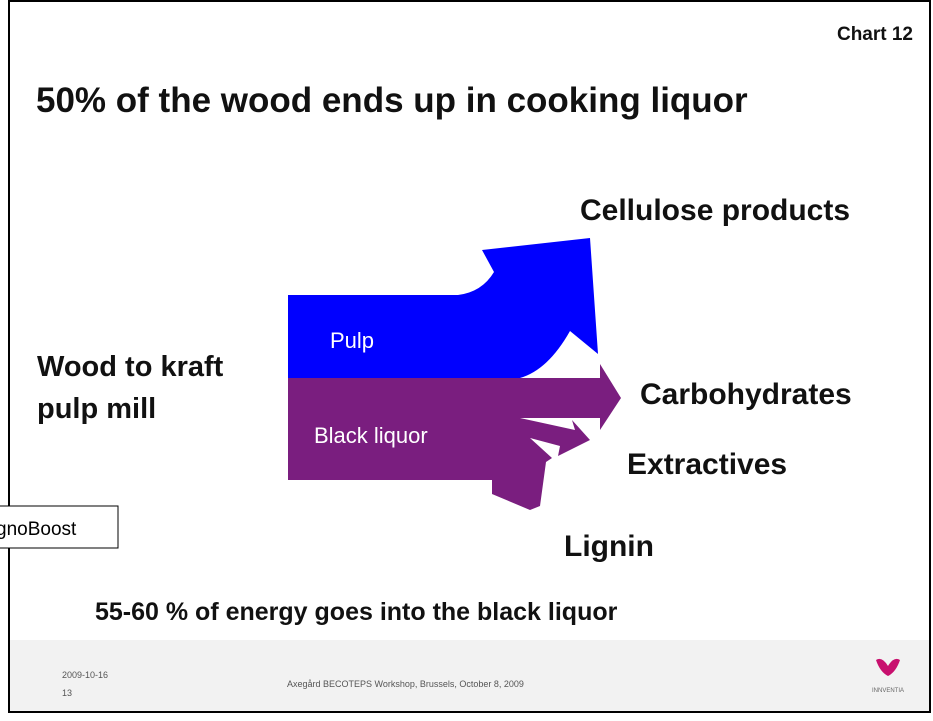 This screenshot has height=721, width=933. Describe the element at coordinates (707, 464) in the screenshot. I see `output-label: Extractives` at that location.